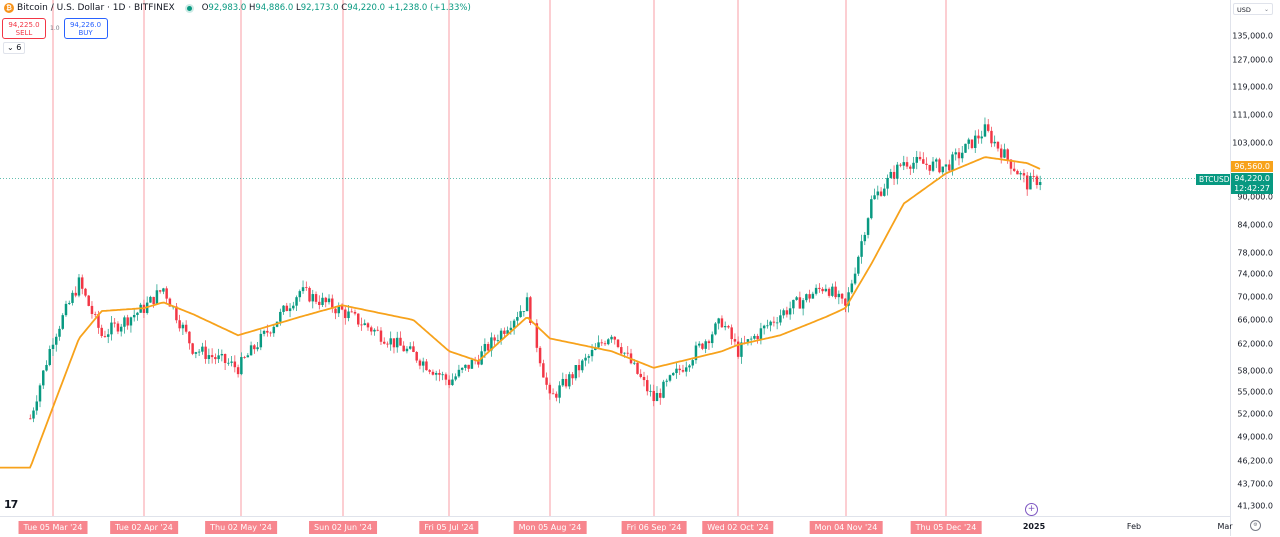 This screenshot has height=537, width=1280. Describe the element at coordinates (1255, 437) in the screenshot. I see `price-label: 49,000.0` at that location.